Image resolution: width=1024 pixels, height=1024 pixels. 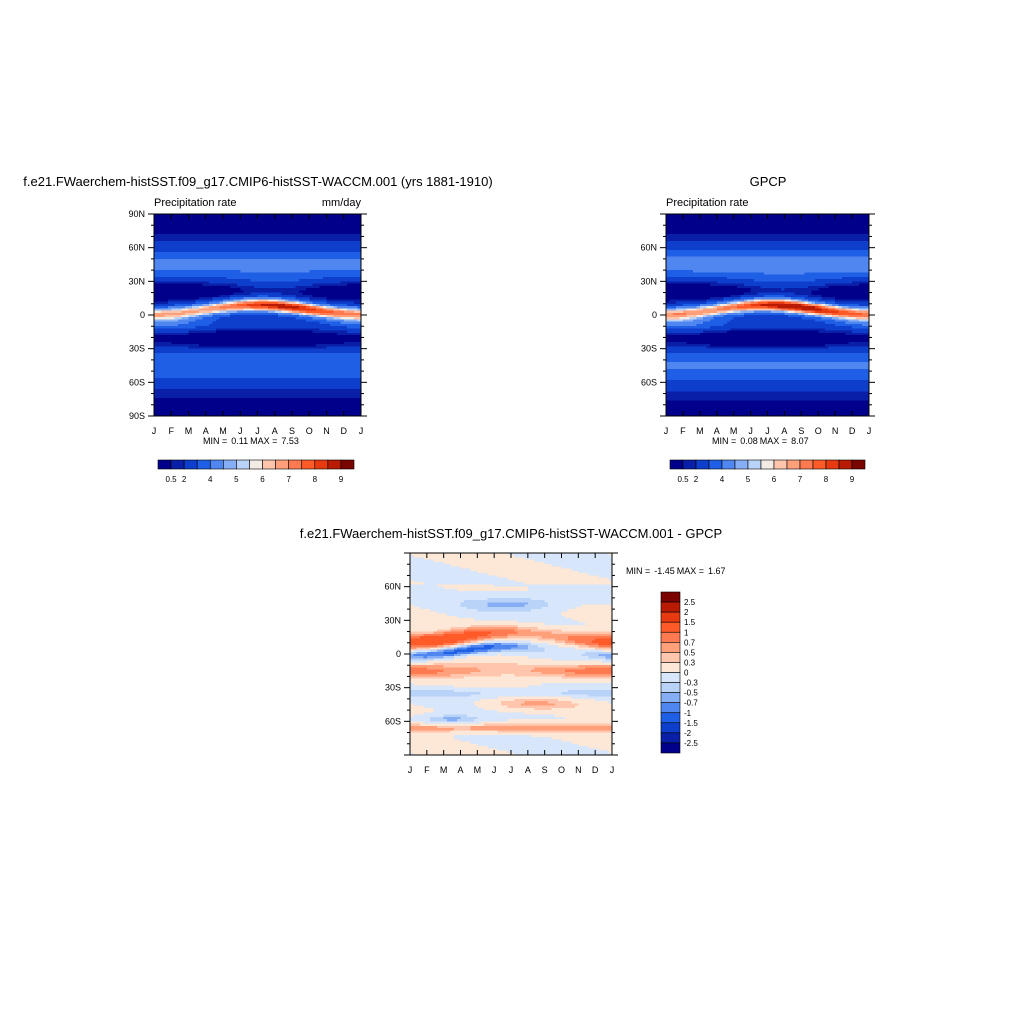 What do you see at coordinates (342, 203) in the screenshot?
I see `chart-units-label: mm/day` at bounding box center [342, 203].